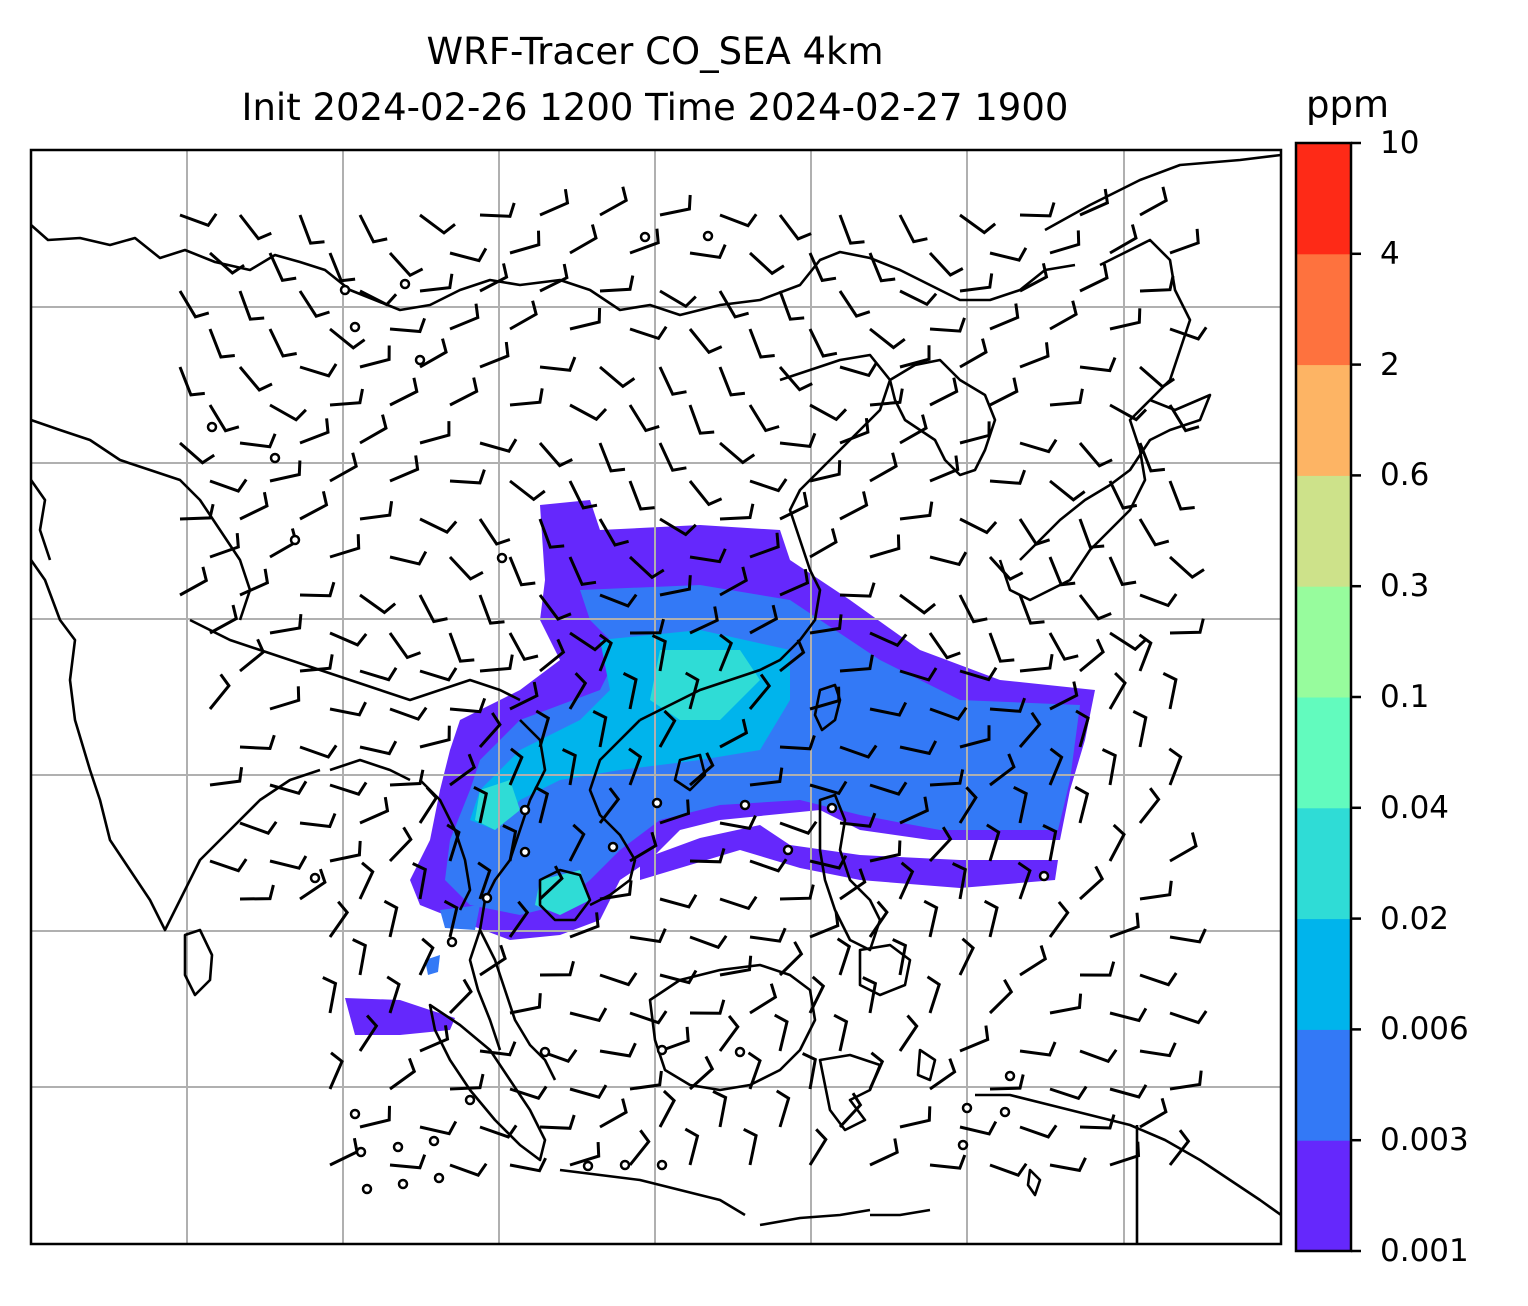 The width and height of the screenshot is (1528, 1306). What do you see at coordinates (565, 895) in the screenshot?
I see `cambodia-gulf` at bounding box center [565, 895].